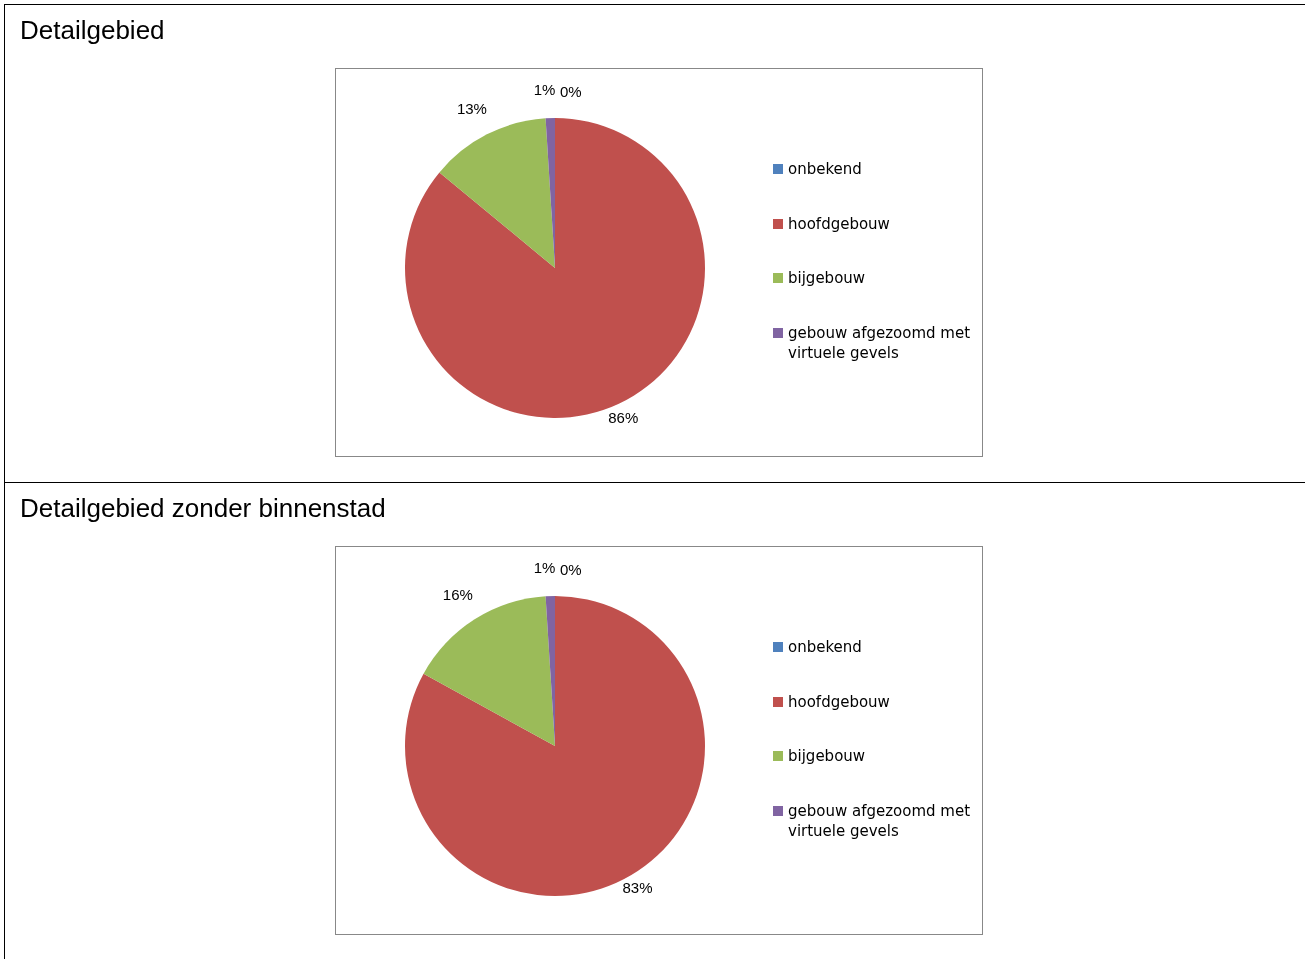 The height and width of the screenshot is (959, 1309). Describe the element at coordinates (92, 30) in the screenshot. I see `text: Detailgebied` at that location.